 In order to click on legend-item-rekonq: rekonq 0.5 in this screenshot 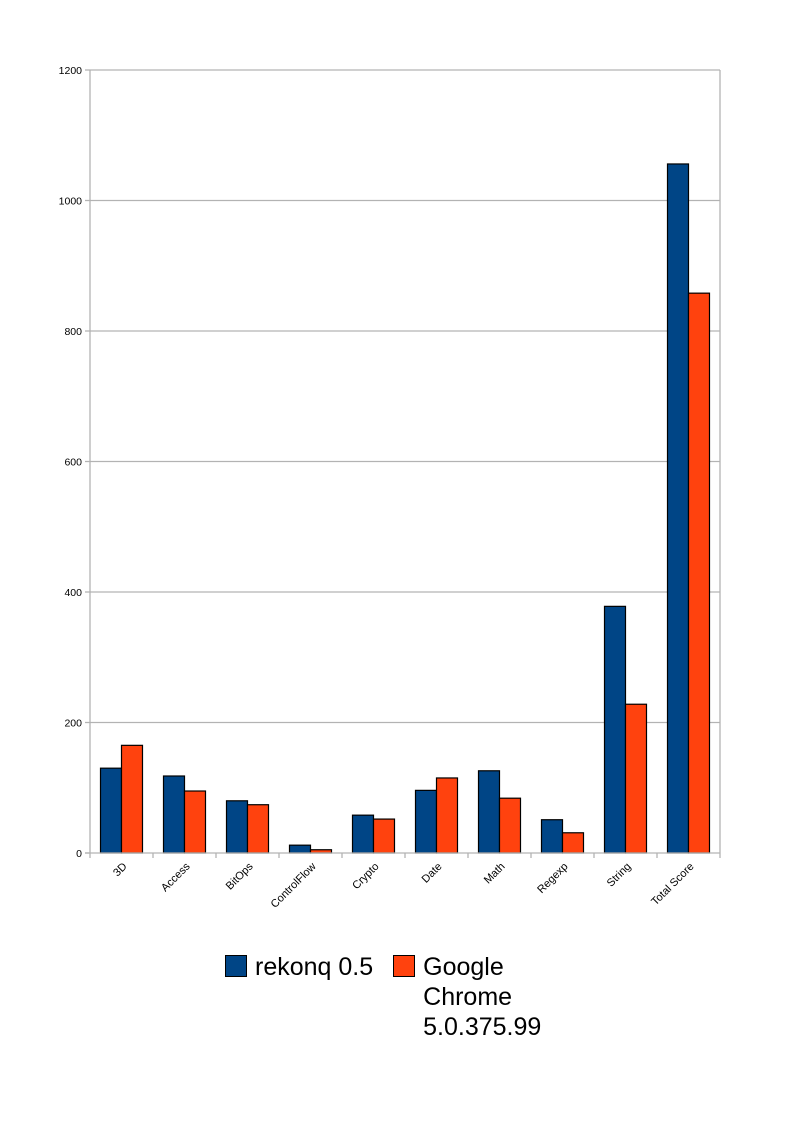, I will do `click(299, 997)`.